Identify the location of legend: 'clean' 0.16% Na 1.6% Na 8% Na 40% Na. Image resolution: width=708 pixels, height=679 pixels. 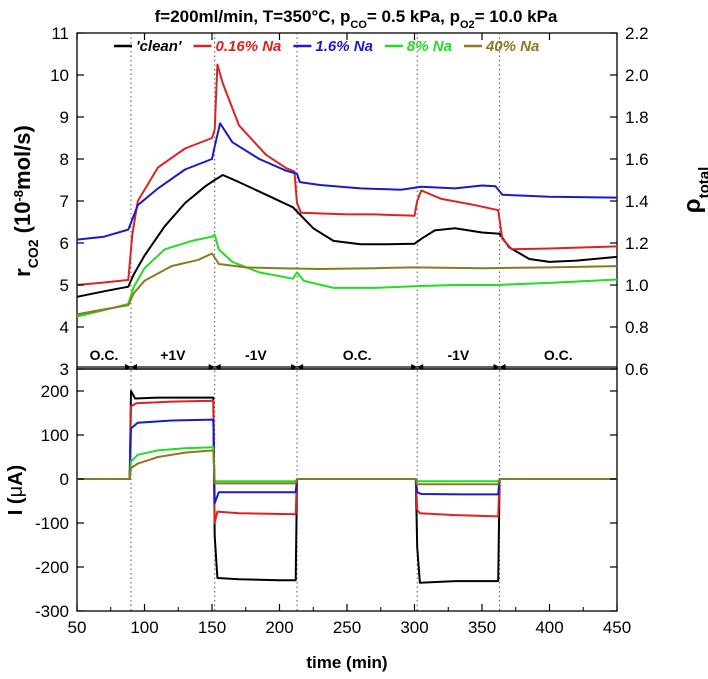
(326, 46).